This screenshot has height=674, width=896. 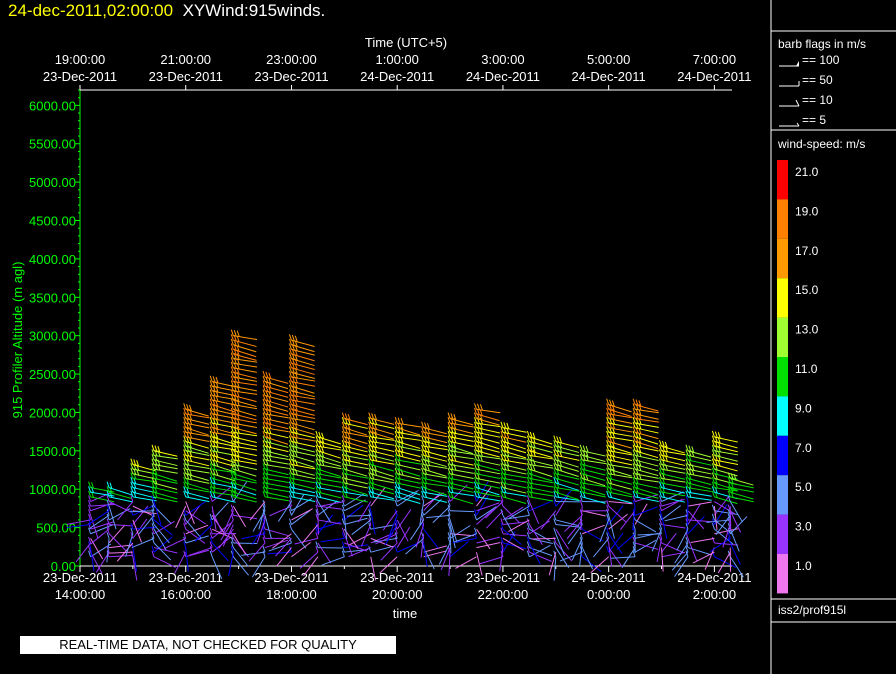 I want to click on colorbar-label: 7.0, so click(x=803, y=448).